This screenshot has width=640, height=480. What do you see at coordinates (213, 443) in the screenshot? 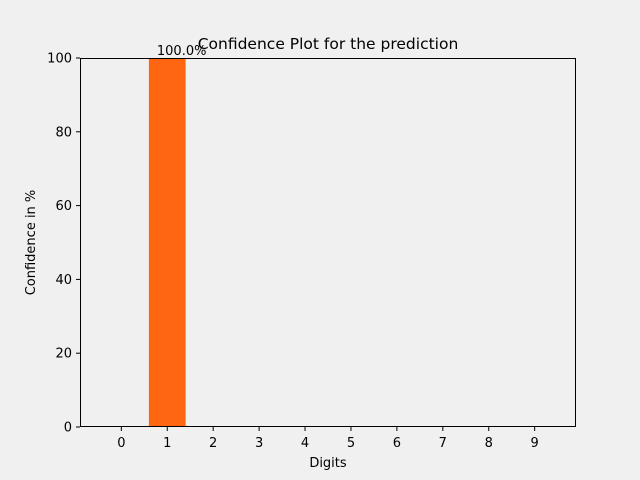
I see `x-tick-label: 2` at bounding box center [213, 443].